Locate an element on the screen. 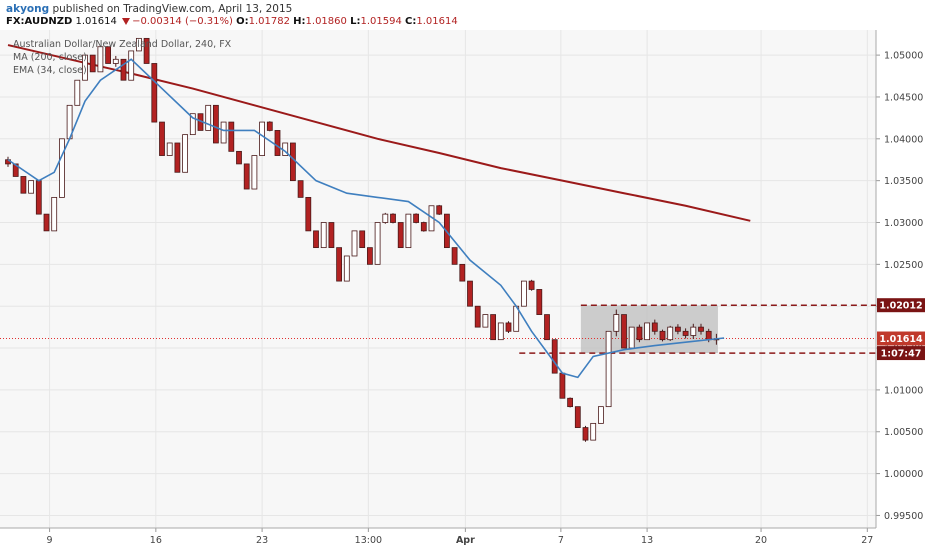  author-link: akyong is located at coordinates (28, 9).